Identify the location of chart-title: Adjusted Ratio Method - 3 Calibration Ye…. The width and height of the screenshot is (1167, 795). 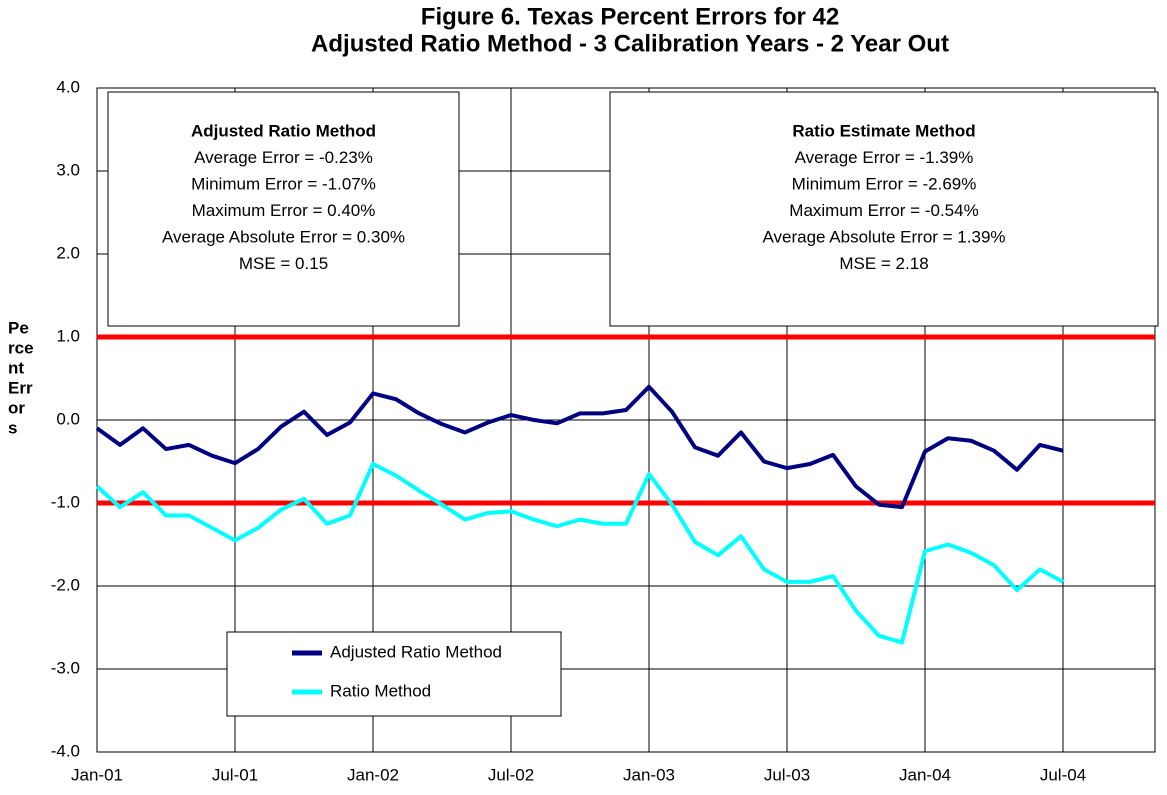
(630, 43).